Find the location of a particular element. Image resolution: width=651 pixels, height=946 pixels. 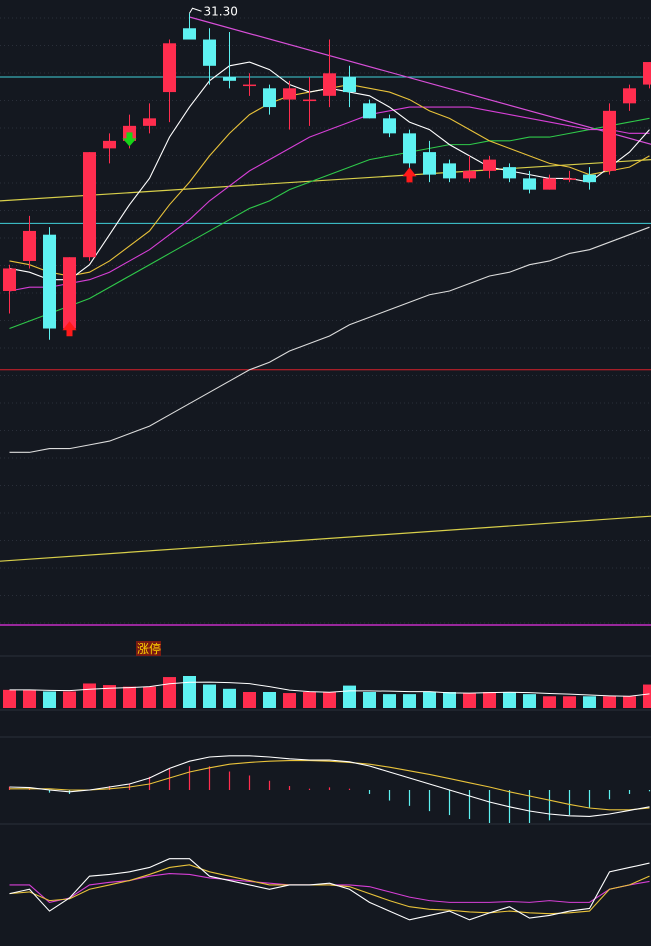

kdj-k-line is located at coordinates (329, 889).